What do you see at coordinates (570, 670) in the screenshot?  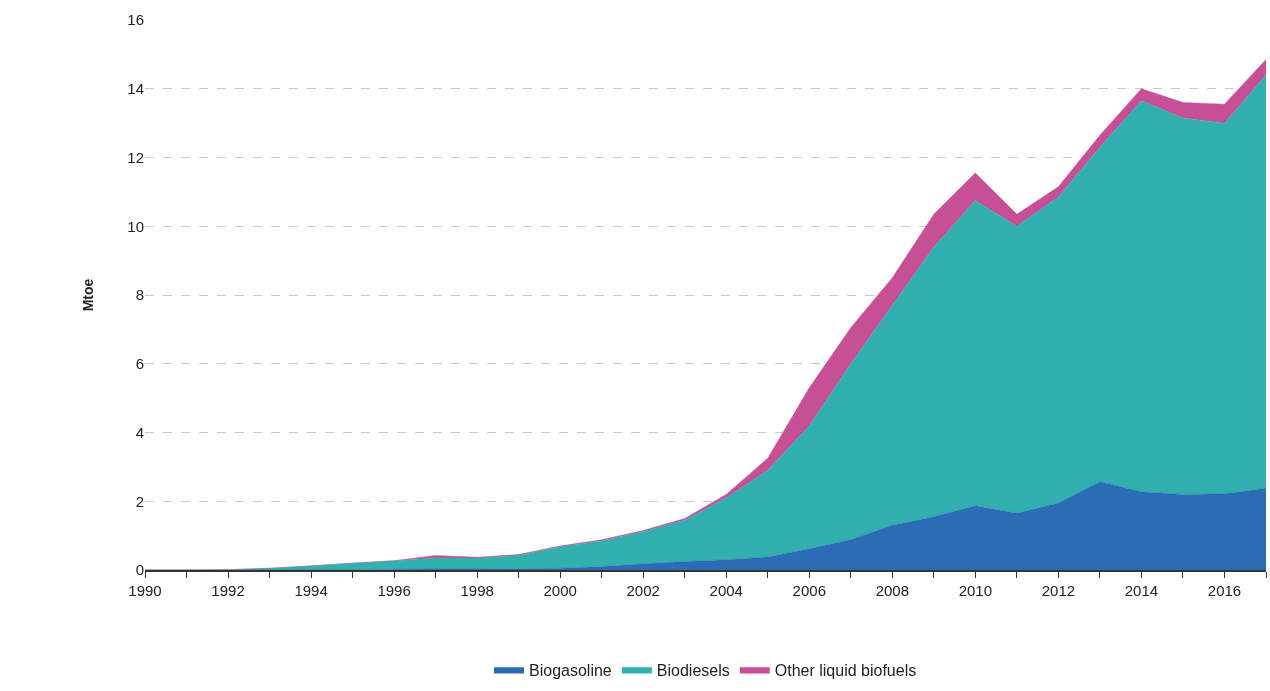 I see `legend-label: Biogasoline` at bounding box center [570, 670].